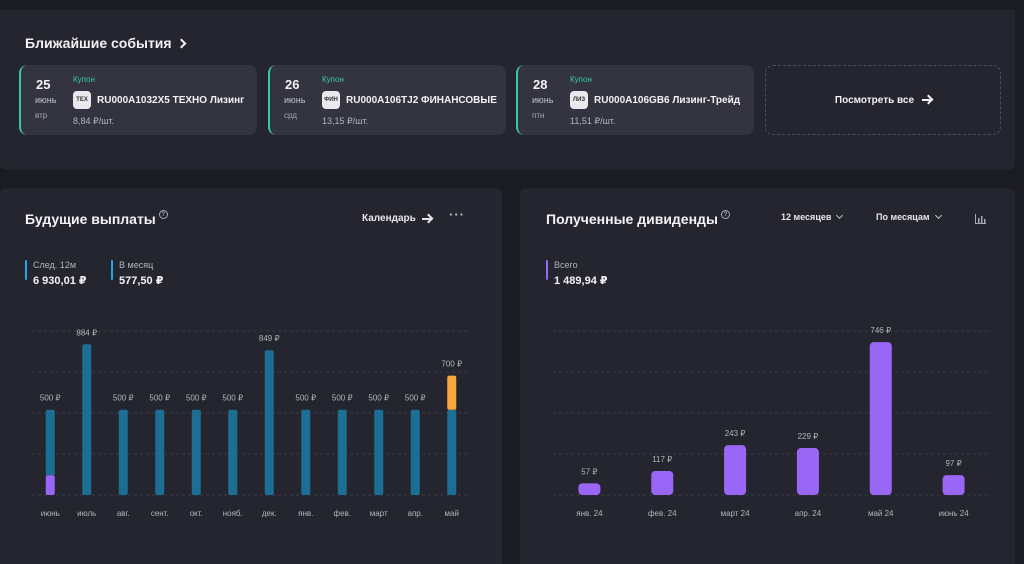  What do you see at coordinates (331, 100) in the screenshot?
I see `issuer-logo-icon: ФИН` at bounding box center [331, 100].